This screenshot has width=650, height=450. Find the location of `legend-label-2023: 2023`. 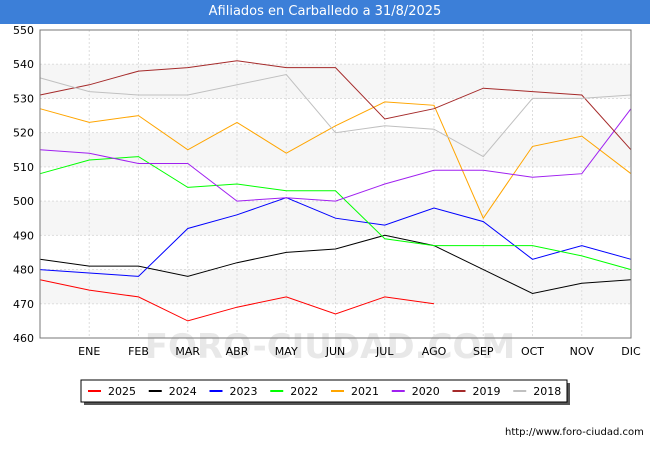

legend-label-2023: 2023 is located at coordinates (244, 391).